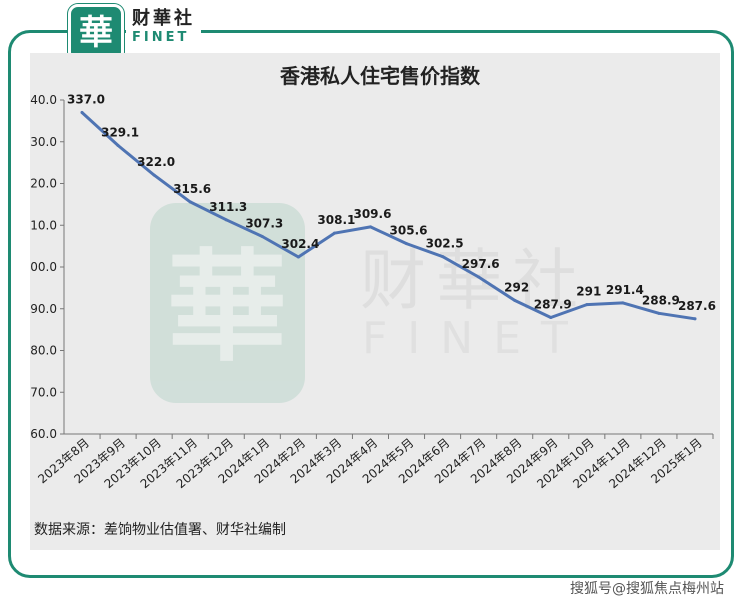 This screenshot has width=740, height=603. What do you see at coordinates (409, 231) in the screenshot?
I see `data-label: 305.6` at bounding box center [409, 231].